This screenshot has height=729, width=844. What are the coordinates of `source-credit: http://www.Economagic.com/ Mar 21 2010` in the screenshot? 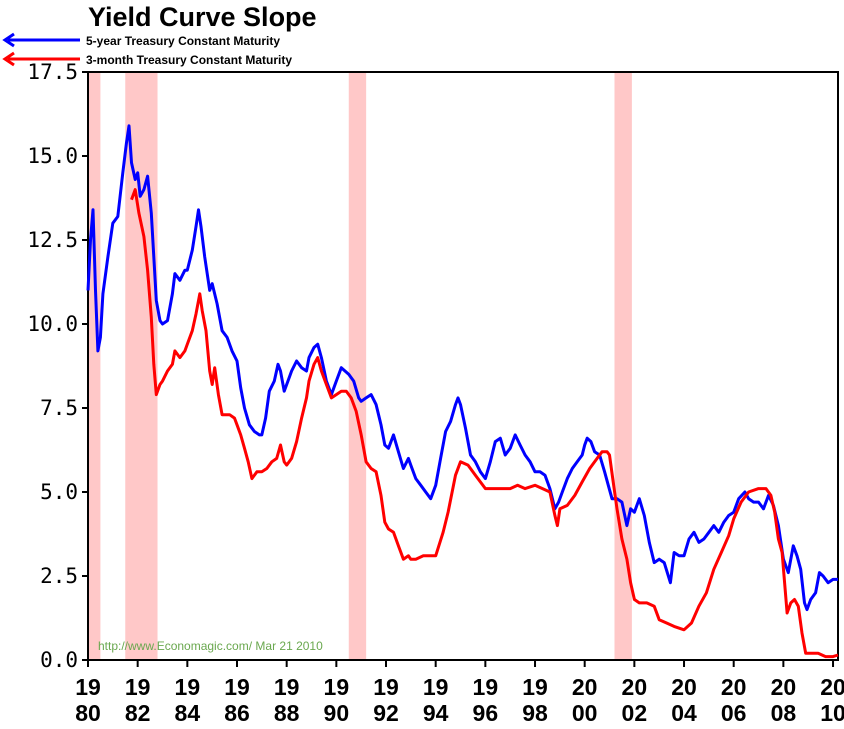 It's located at (210, 646).